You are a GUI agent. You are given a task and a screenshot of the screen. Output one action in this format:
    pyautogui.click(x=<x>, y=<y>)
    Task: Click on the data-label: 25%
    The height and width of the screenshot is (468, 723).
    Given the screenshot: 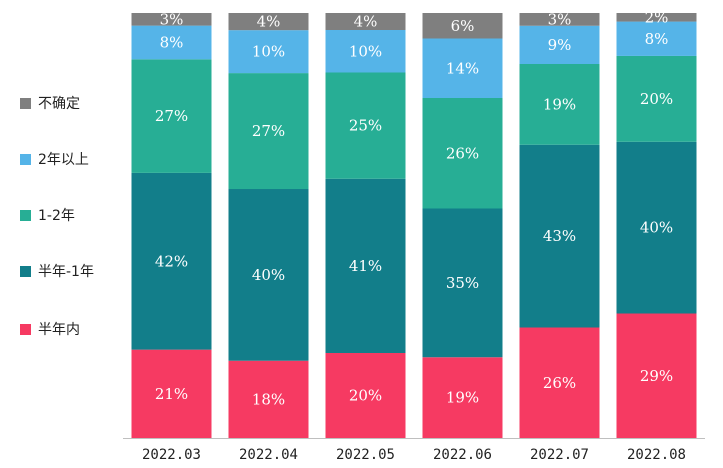 What is the action you would take?
    pyautogui.click(x=365, y=126)
    